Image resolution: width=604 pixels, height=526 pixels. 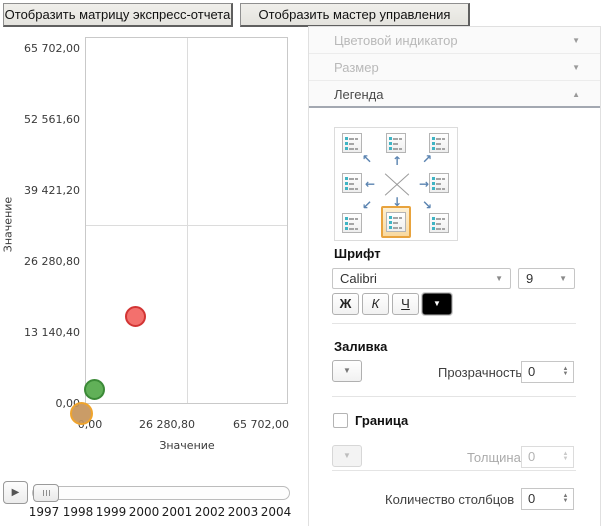 What do you see at coordinates (547, 372) in the screenshot?
I see `transparency-spinner: 0 ▲ ▼` at bounding box center [547, 372].